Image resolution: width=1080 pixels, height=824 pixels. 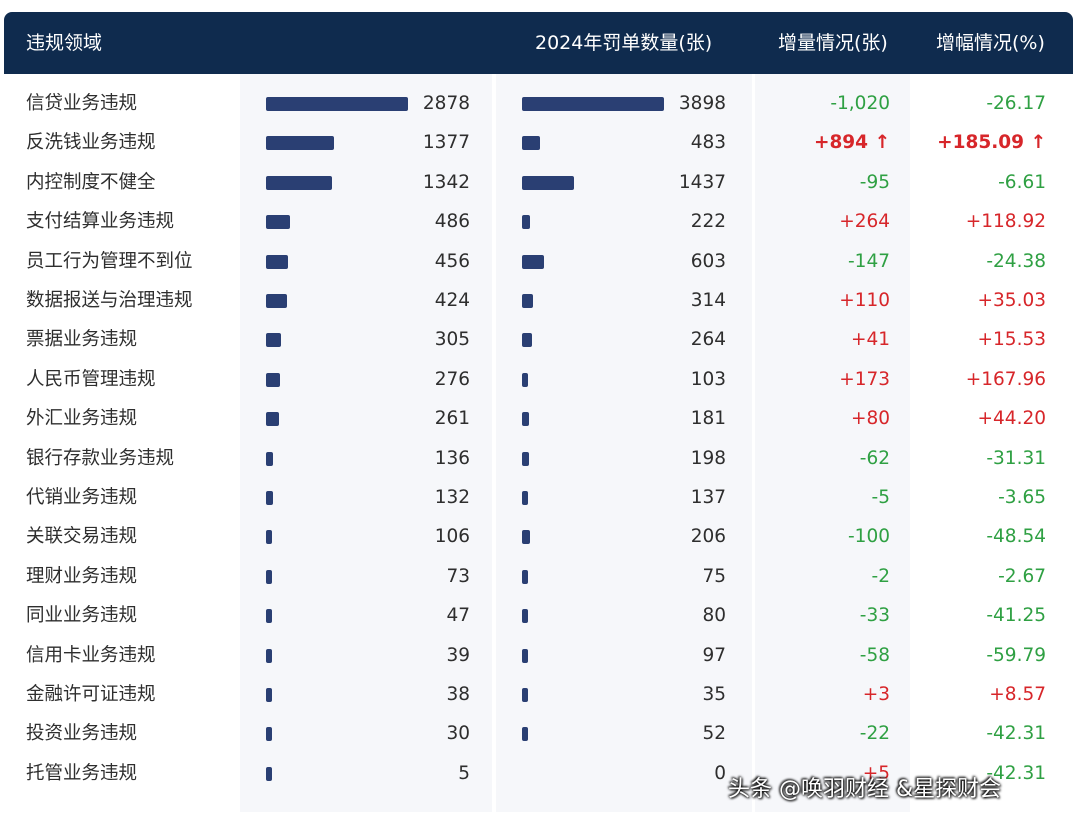 What do you see at coordinates (91, 182) in the screenshot?
I see `category-label: 内控制度不健全` at bounding box center [91, 182].